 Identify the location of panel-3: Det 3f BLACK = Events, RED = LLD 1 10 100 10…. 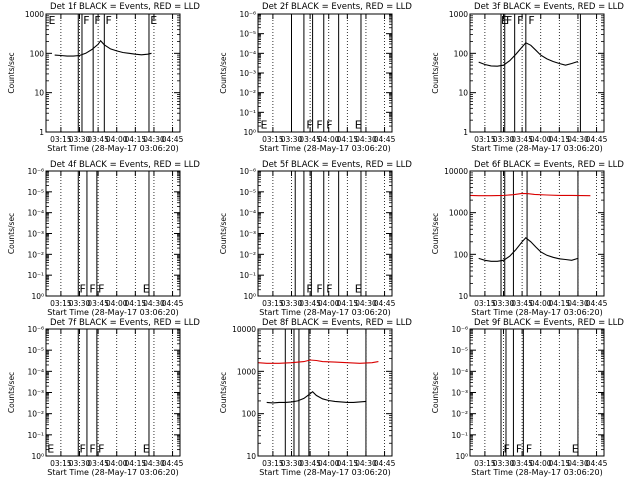
(527, 77).